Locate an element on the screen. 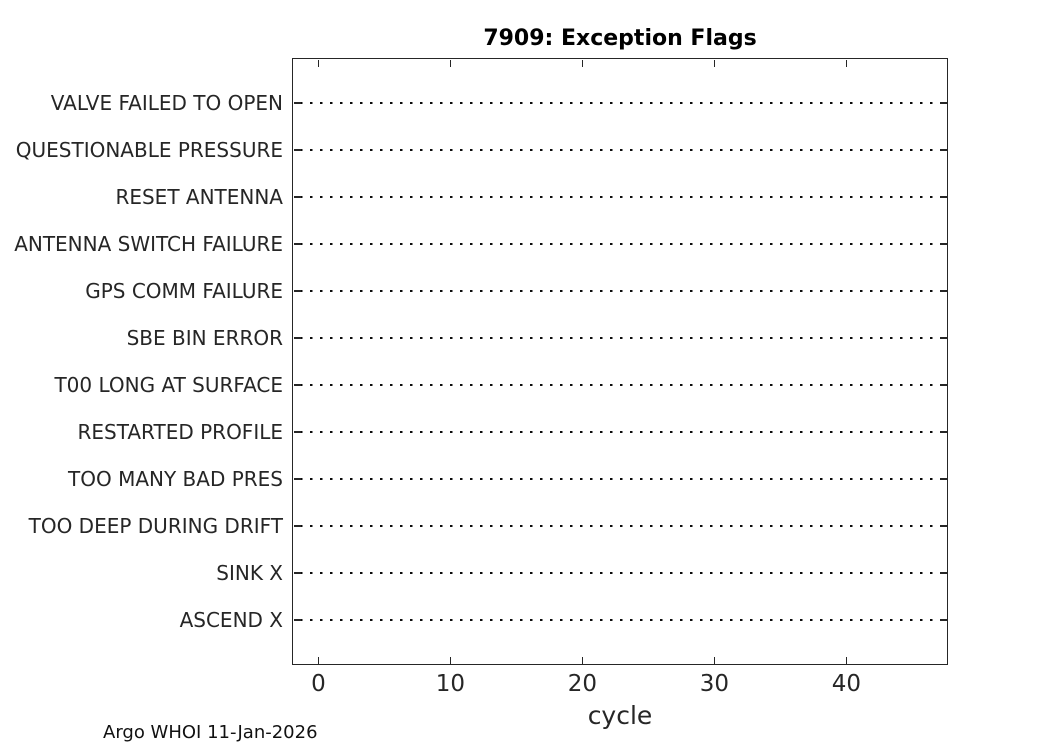 The image size is (1050, 750). y-axis-label: GPS COMM FAILURE is located at coordinates (184, 291).